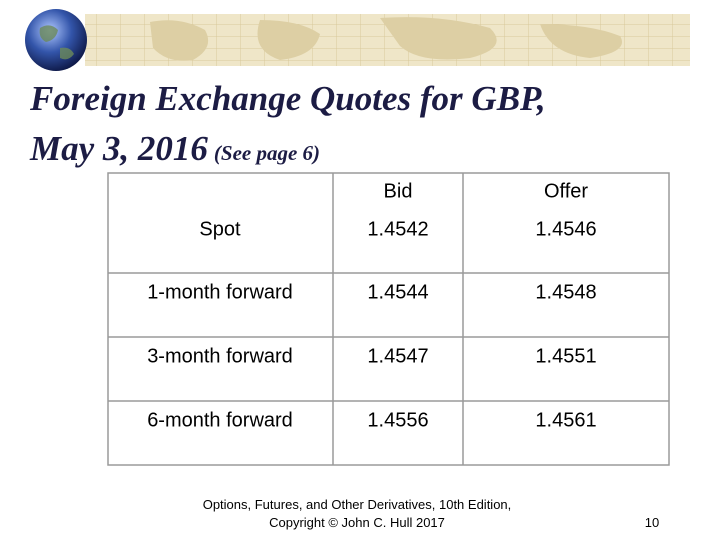 This screenshot has height=540, width=720. Describe the element at coordinates (220, 229) in the screenshot. I see `row-label: Spot` at that location.